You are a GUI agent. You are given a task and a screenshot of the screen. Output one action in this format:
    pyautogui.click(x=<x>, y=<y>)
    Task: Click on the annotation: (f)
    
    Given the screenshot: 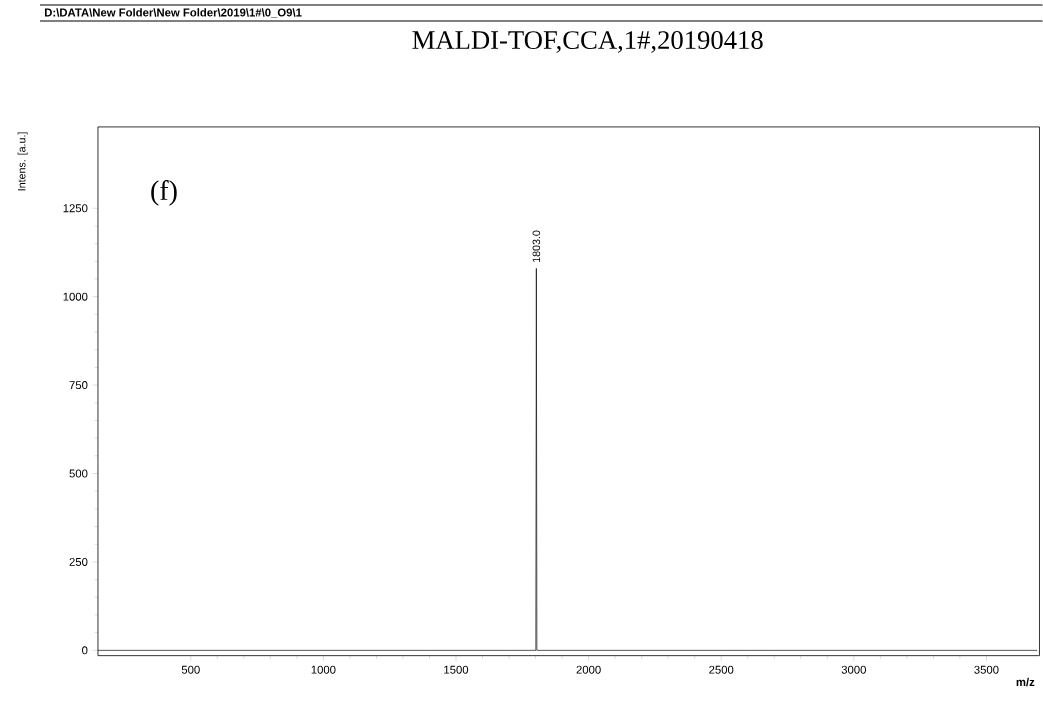 What is the action you would take?
    pyautogui.click(x=164, y=193)
    